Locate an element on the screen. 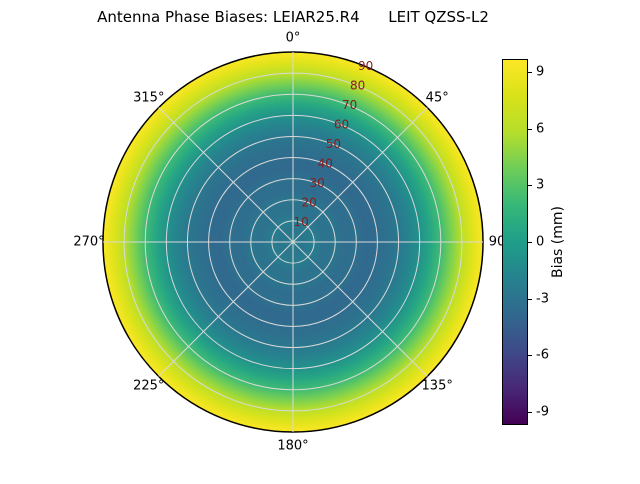  angular-tick-label: 45° is located at coordinates (437, 97).